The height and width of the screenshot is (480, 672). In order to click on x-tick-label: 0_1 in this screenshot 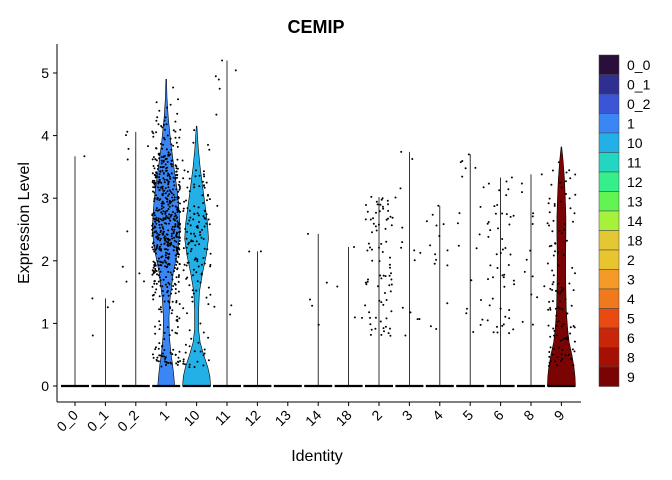, I will do `click(98, 421)`.